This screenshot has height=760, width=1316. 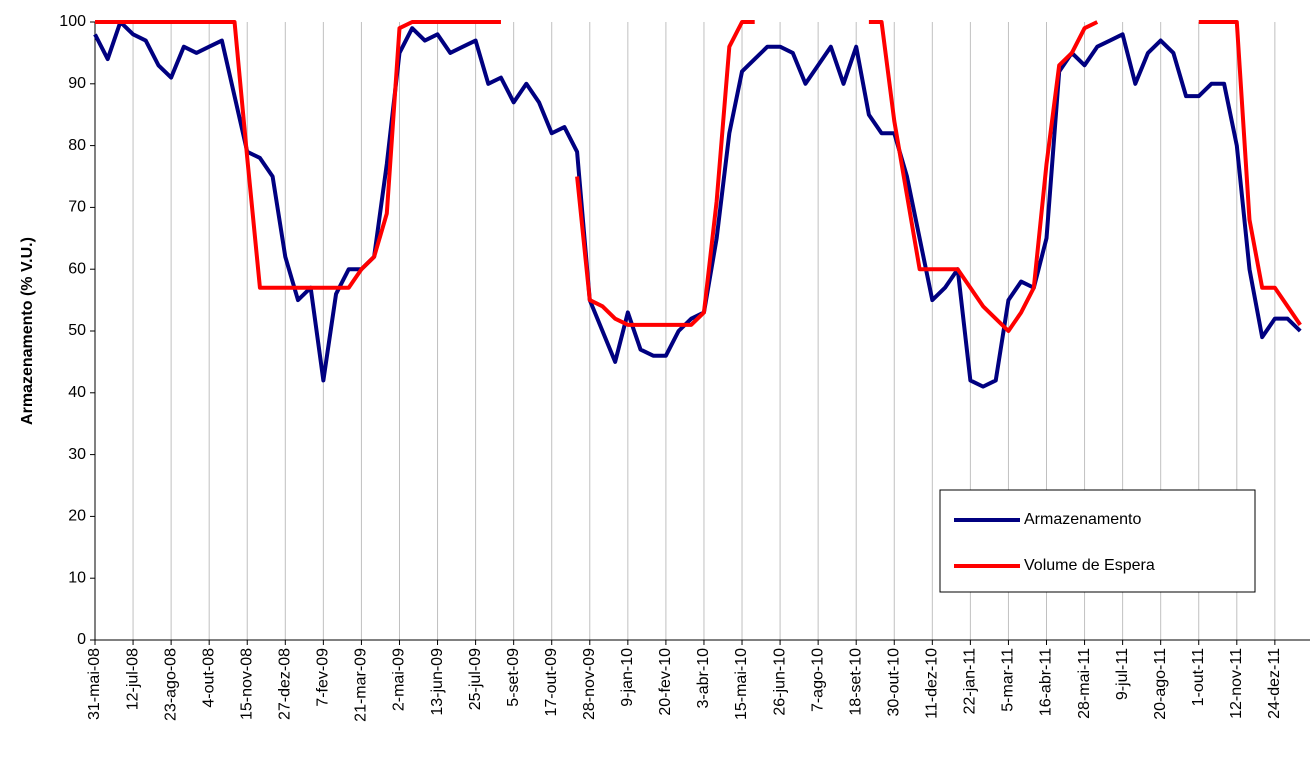 I want to click on y-tick-label: 40, so click(x=77, y=392).